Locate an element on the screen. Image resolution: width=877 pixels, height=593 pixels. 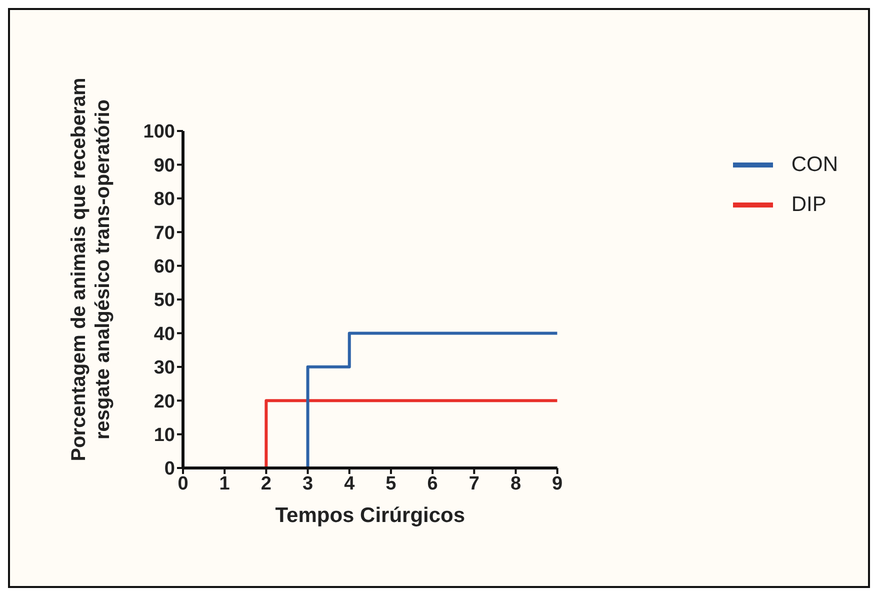
x-tick-label: 6 is located at coordinates (432, 483).